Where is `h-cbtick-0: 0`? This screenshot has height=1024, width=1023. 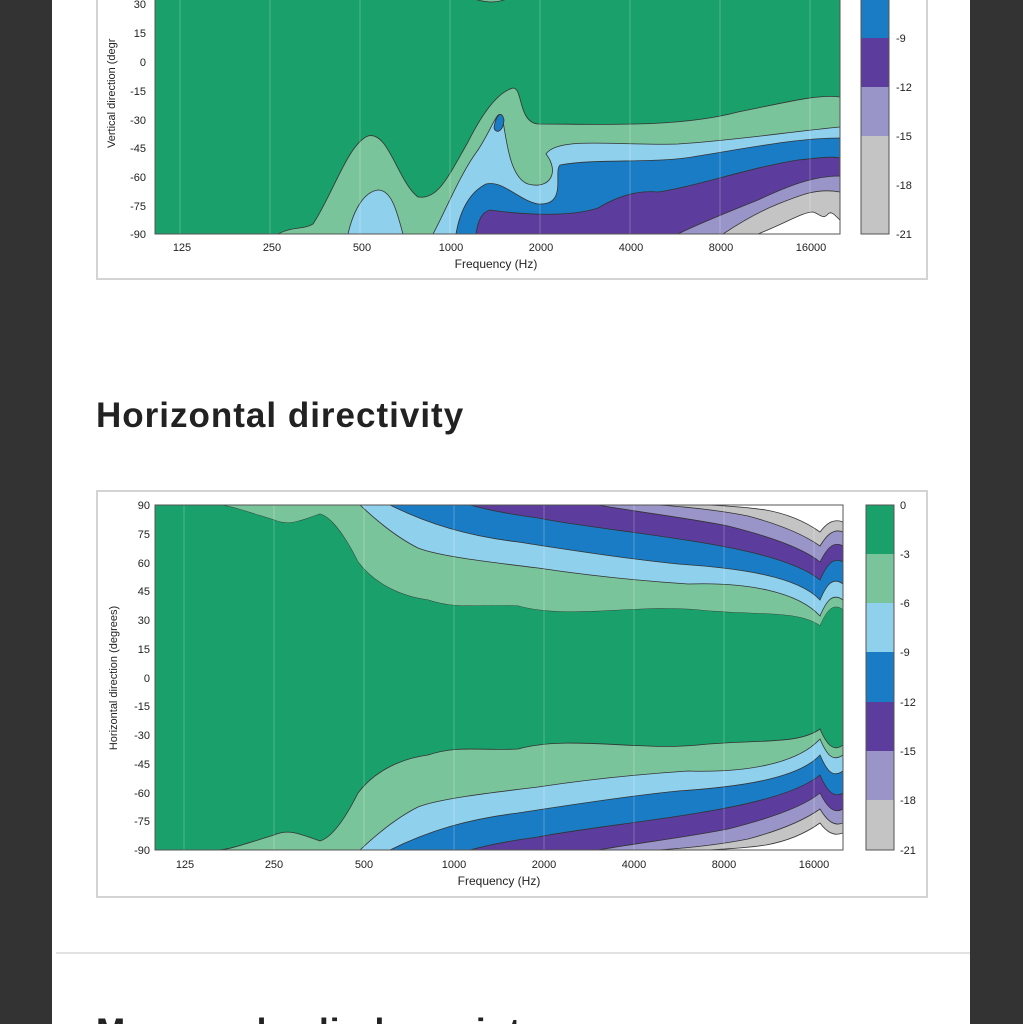
h-cbtick-0: 0 is located at coordinates (903, 506).